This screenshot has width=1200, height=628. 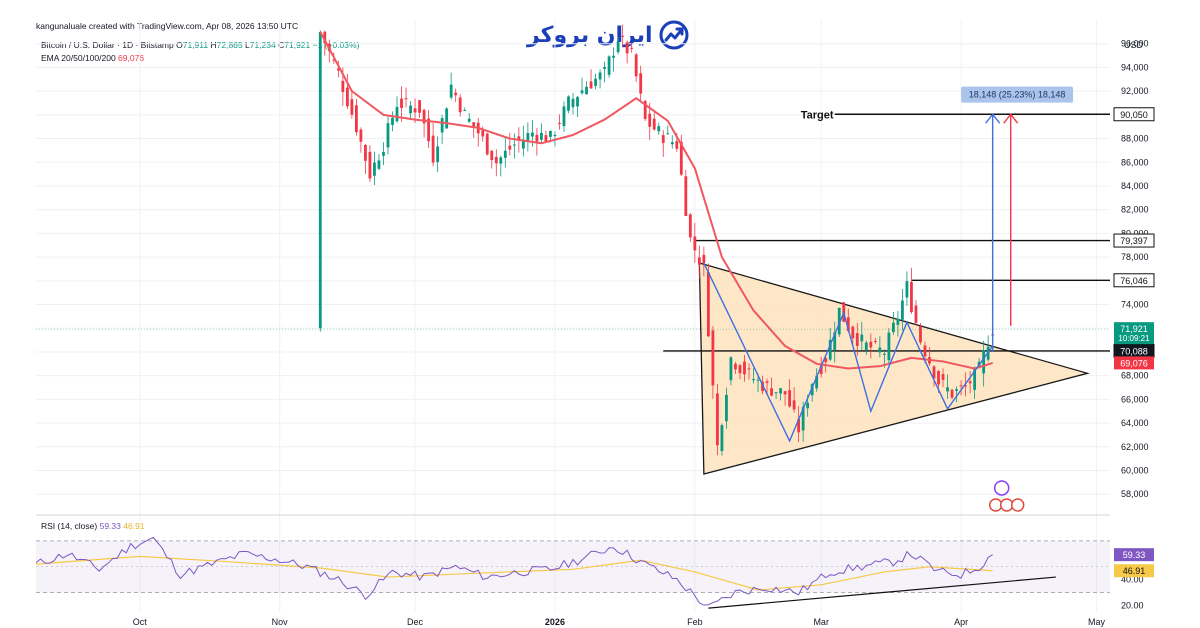 I want to click on rsi-trendline, so click(x=882, y=592).